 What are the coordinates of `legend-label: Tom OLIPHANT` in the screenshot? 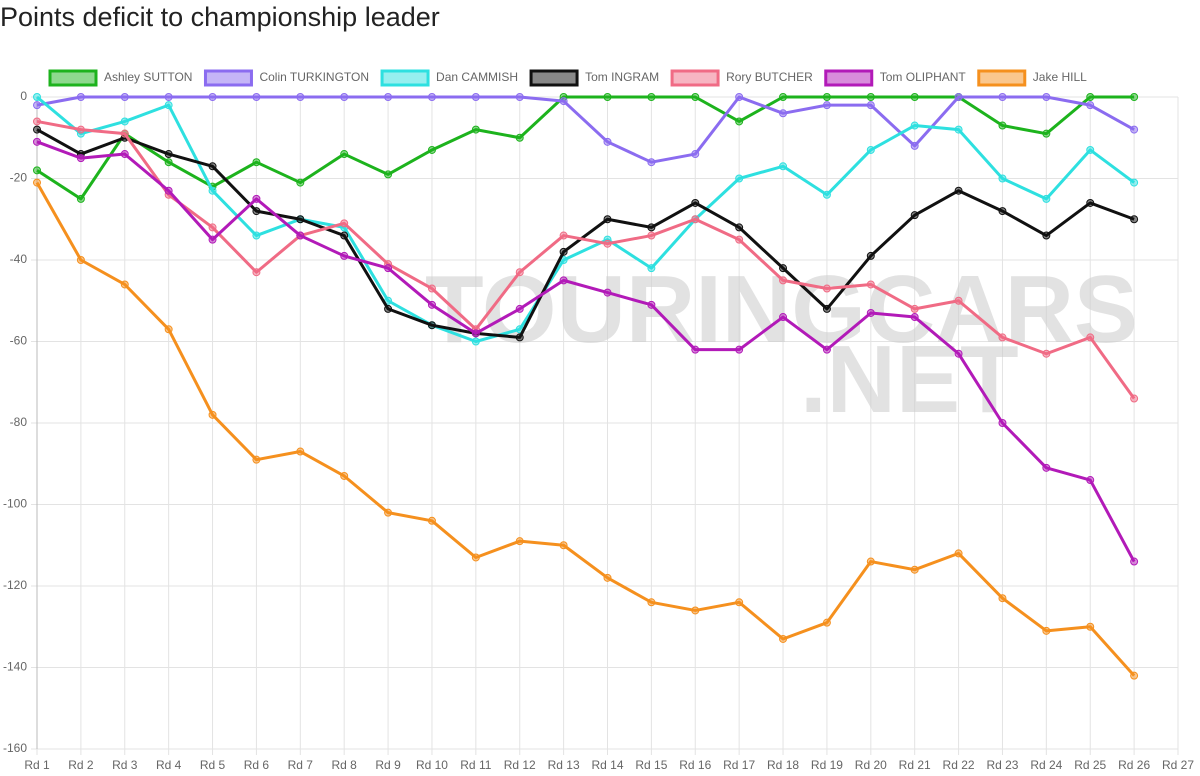 It's located at (923, 77).